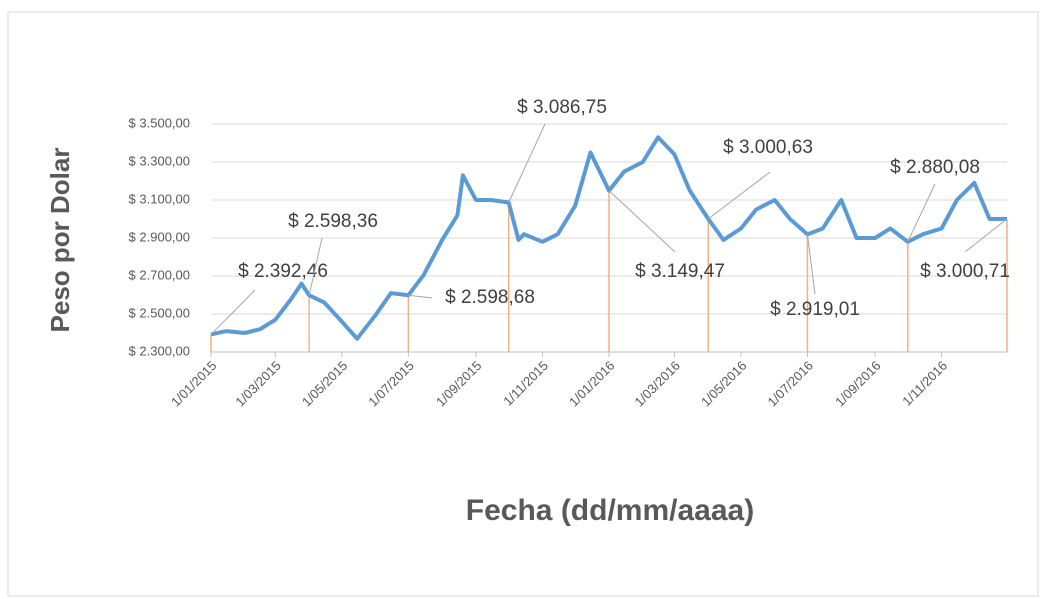 Image resolution: width=1041 pixels, height=599 pixels. Describe the element at coordinates (680, 271) in the screenshot. I see `callout-label: $ 3.149,47` at that location.